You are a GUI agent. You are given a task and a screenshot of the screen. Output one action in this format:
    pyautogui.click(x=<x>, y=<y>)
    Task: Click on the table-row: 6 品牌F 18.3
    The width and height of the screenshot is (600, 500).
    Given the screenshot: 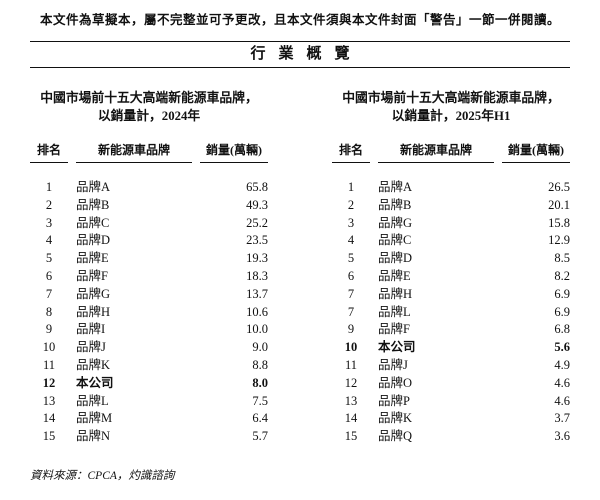 What is the action you would take?
    pyautogui.click(x=149, y=277)
    